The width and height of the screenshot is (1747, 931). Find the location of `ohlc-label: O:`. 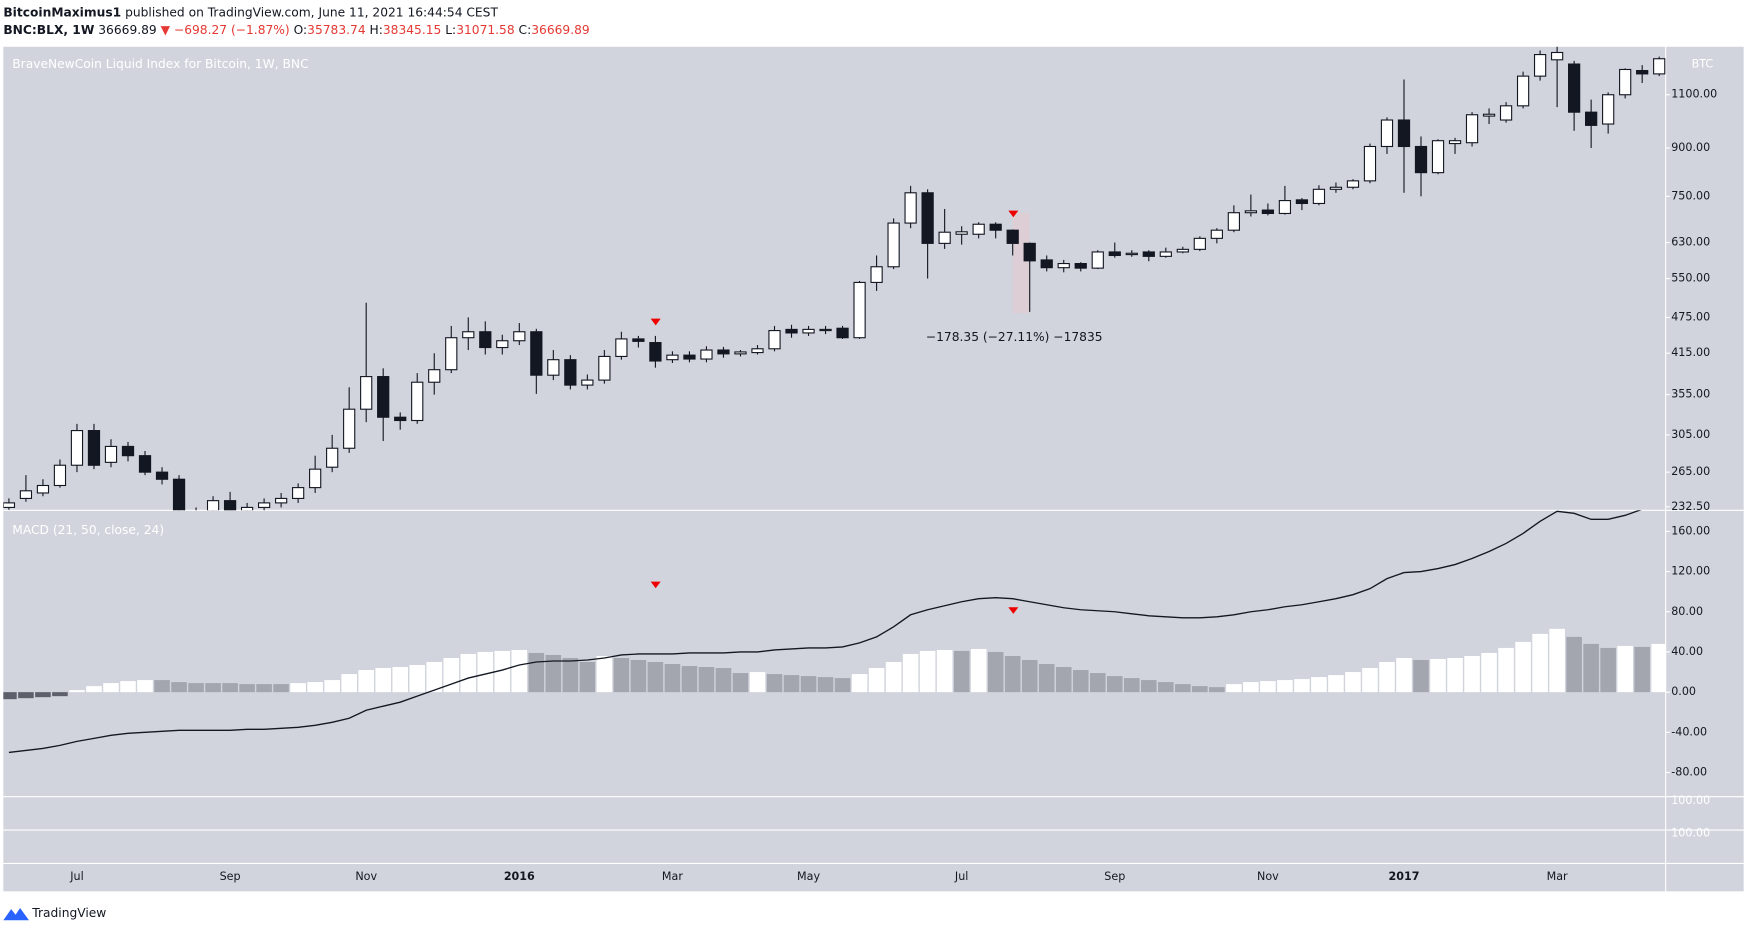

ohlc-label: O: is located at coordinates (301, 30).